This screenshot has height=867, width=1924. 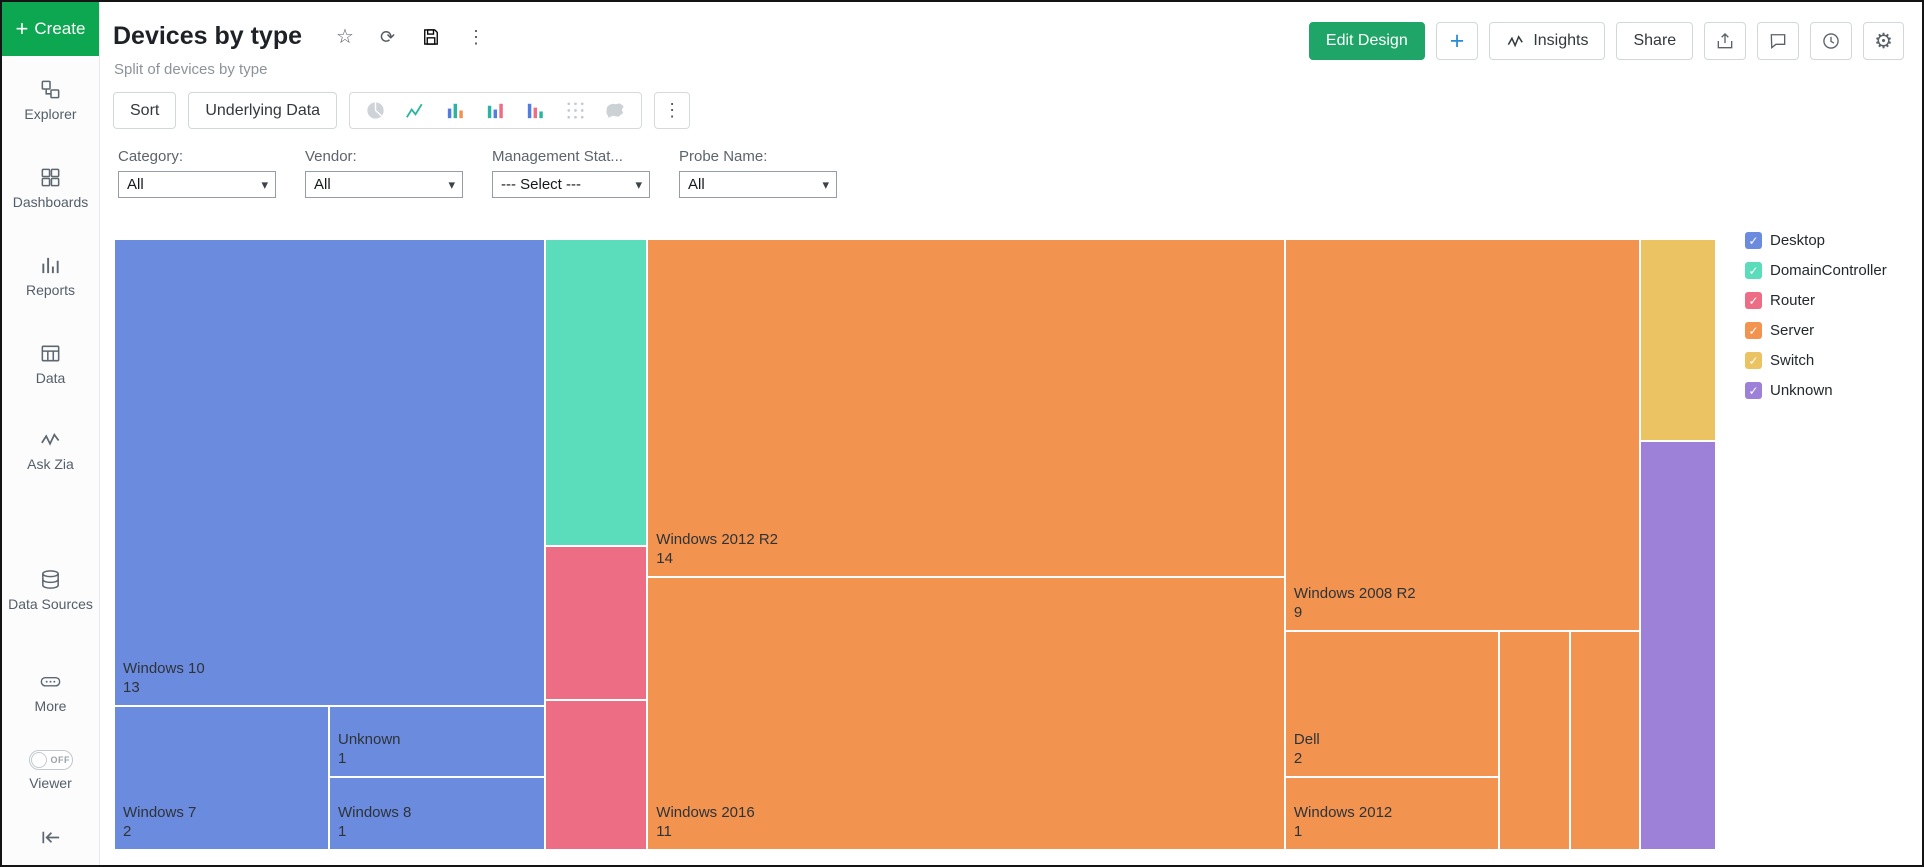 I want to click on probe-name-filter-select: All ▾, so click(x=758, y=184).